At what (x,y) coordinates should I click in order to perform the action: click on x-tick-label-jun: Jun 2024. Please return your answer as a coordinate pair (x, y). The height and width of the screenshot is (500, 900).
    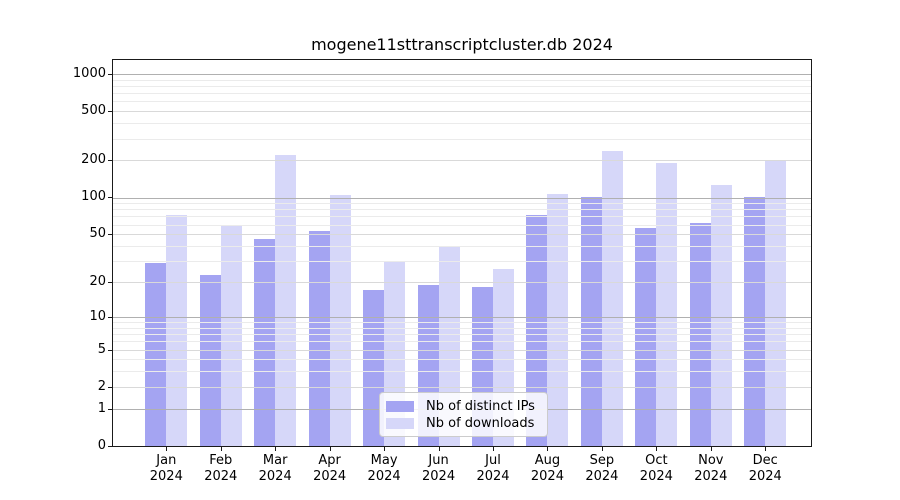
    Looking at the image, I should click on (439, 469).